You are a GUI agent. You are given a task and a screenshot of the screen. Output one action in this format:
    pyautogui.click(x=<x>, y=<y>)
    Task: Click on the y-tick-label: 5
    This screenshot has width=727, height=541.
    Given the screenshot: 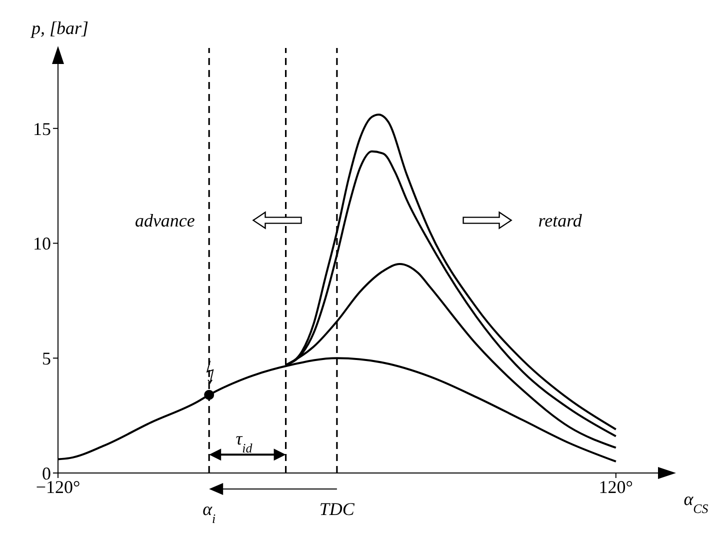 What is the action you would take?
    pyautogui.click(x=46, y=358)
    